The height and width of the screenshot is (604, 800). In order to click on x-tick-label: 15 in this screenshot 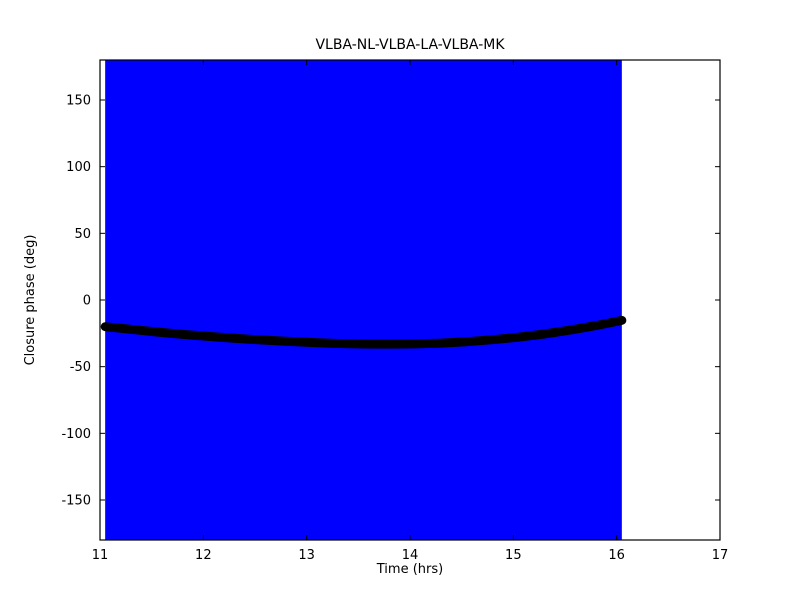, I will do `click(513, 555)`.